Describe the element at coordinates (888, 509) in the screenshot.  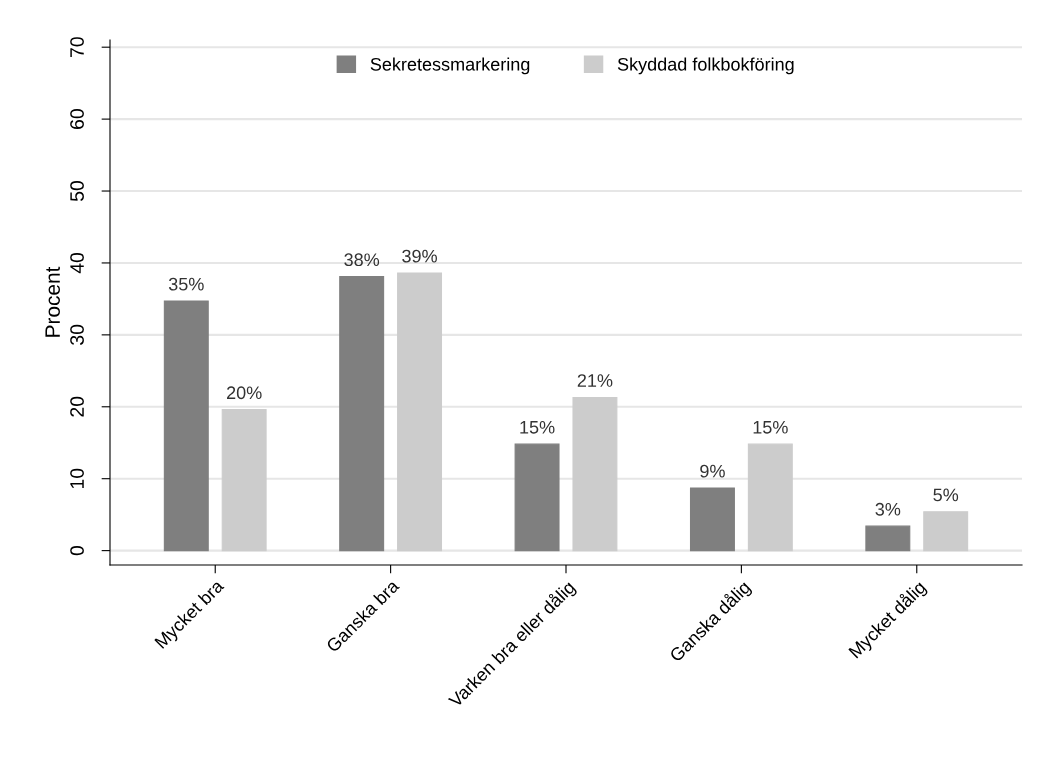
I see `data-label: 3%` at that location.